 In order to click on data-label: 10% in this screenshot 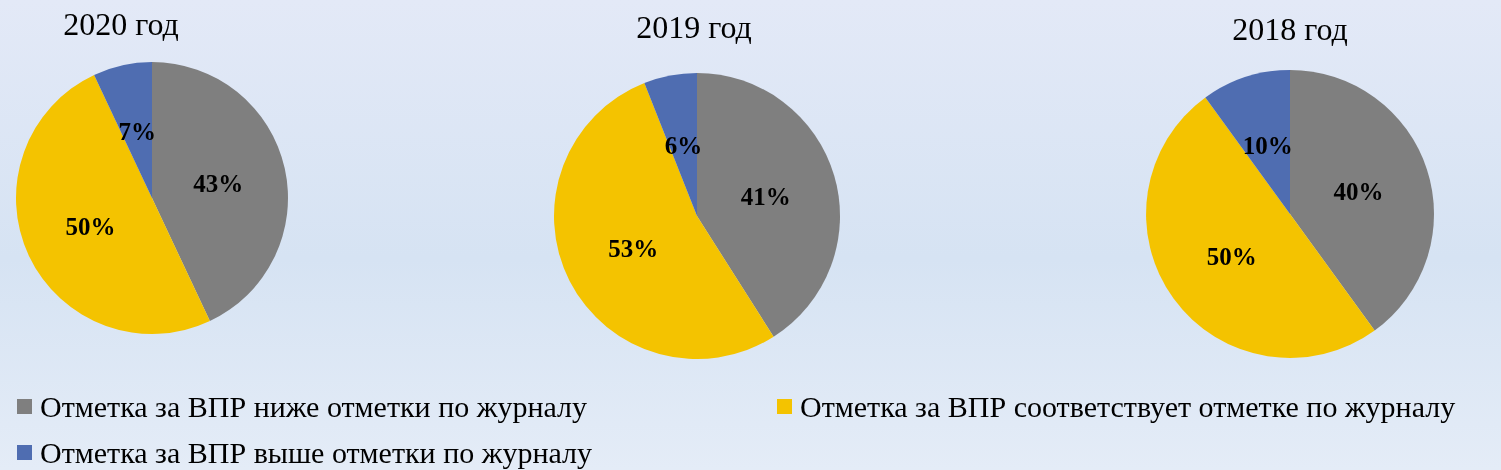, I will do `click(1267, 146)`.